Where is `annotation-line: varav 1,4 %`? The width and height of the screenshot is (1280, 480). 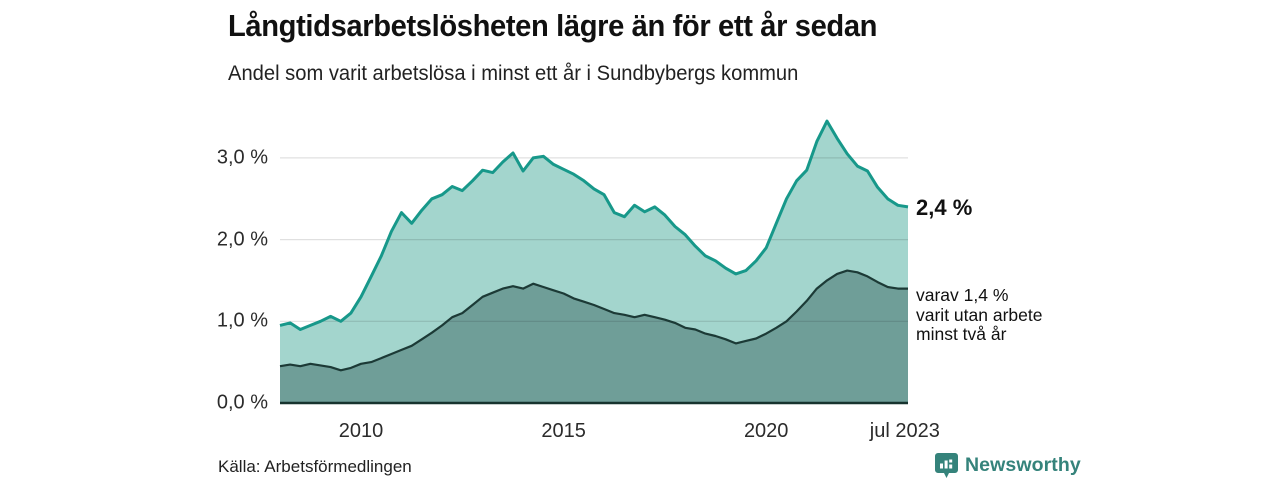
annotation-line: varav 1,4 % is located at coordinates (962, 295).